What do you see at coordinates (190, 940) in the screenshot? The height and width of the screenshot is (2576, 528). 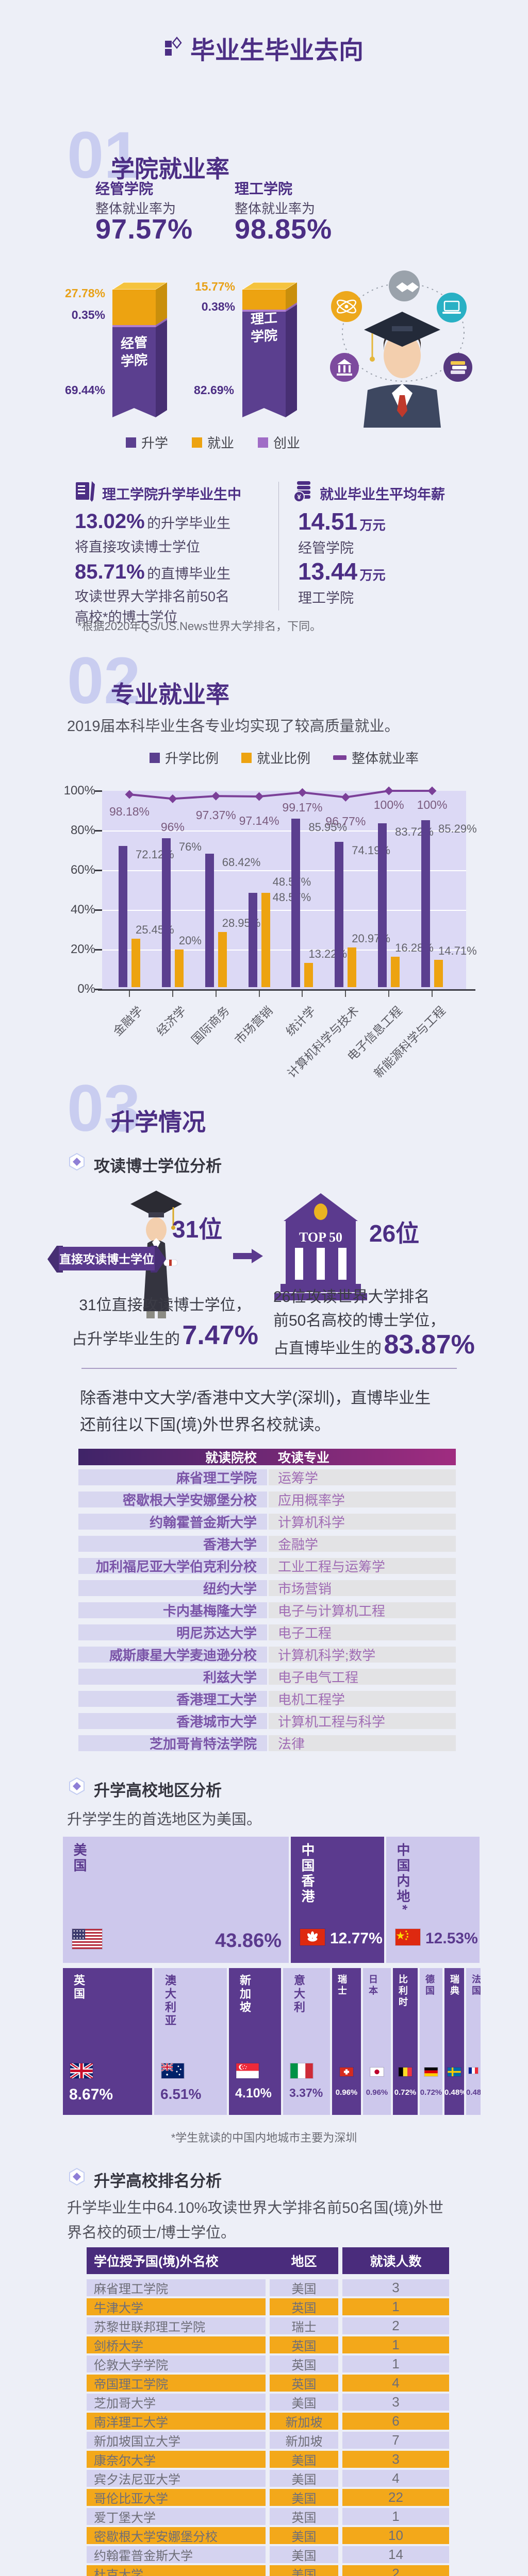 I see `bar-label-employment: 20%` at bounding box center [190, 940].